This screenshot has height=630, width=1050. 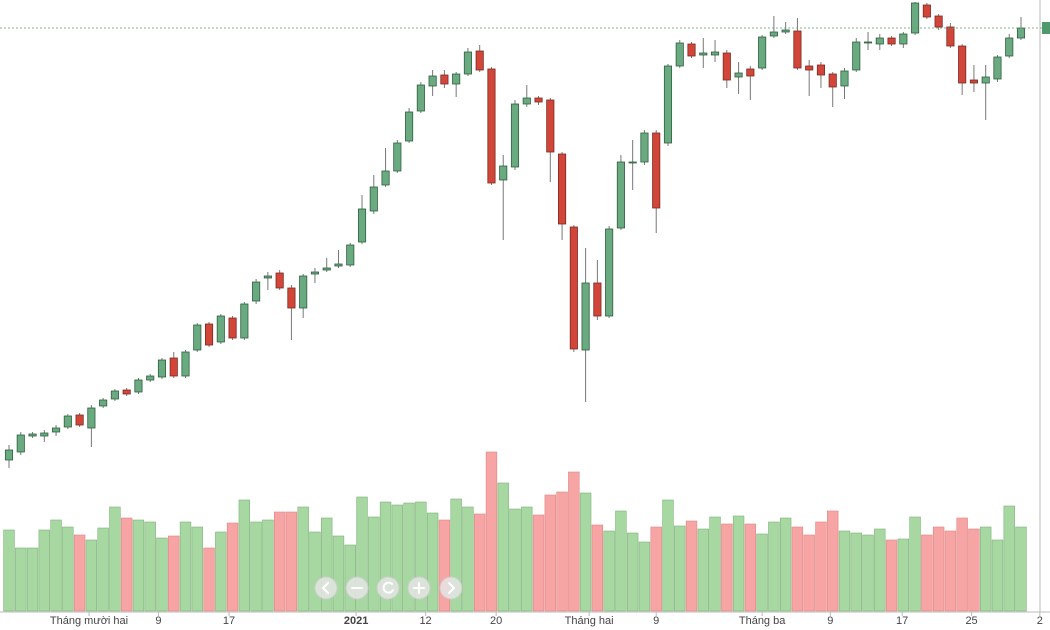 What do you see at coordinates (419, 588) in the screenshot?
I see `zoom-in-button` at bounding box center [419, 588].